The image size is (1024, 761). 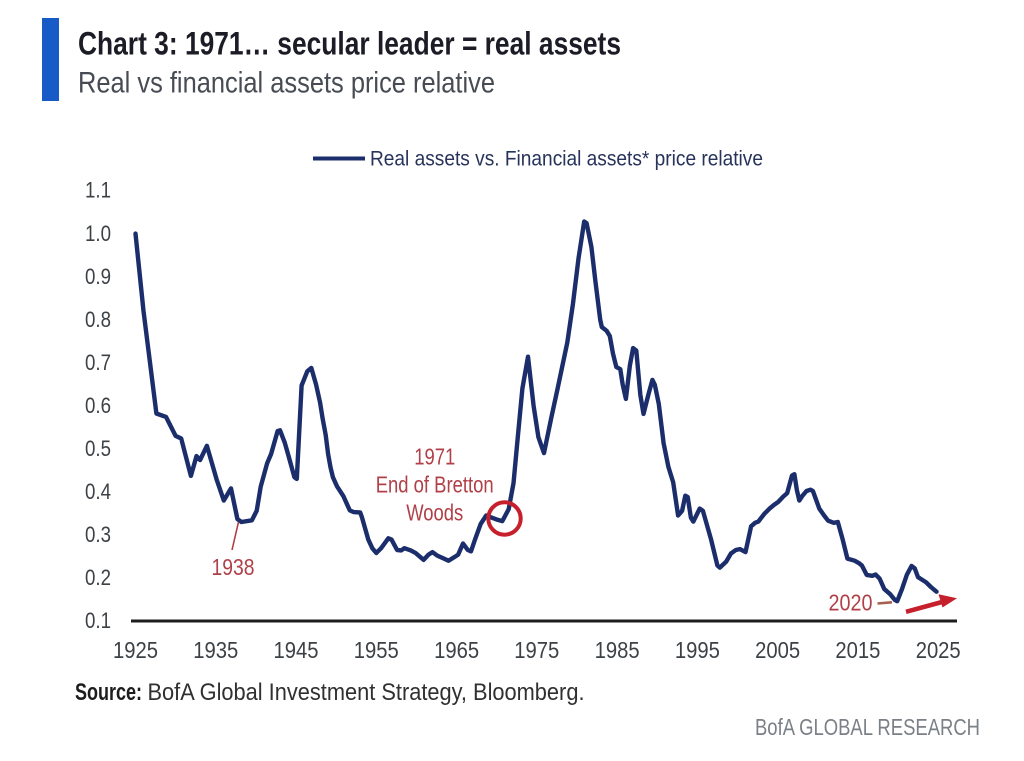 What do you see at coordinates (617, 650) in the screenshot?
I see `svg-text: 1985` at bounding box center [617, 650].